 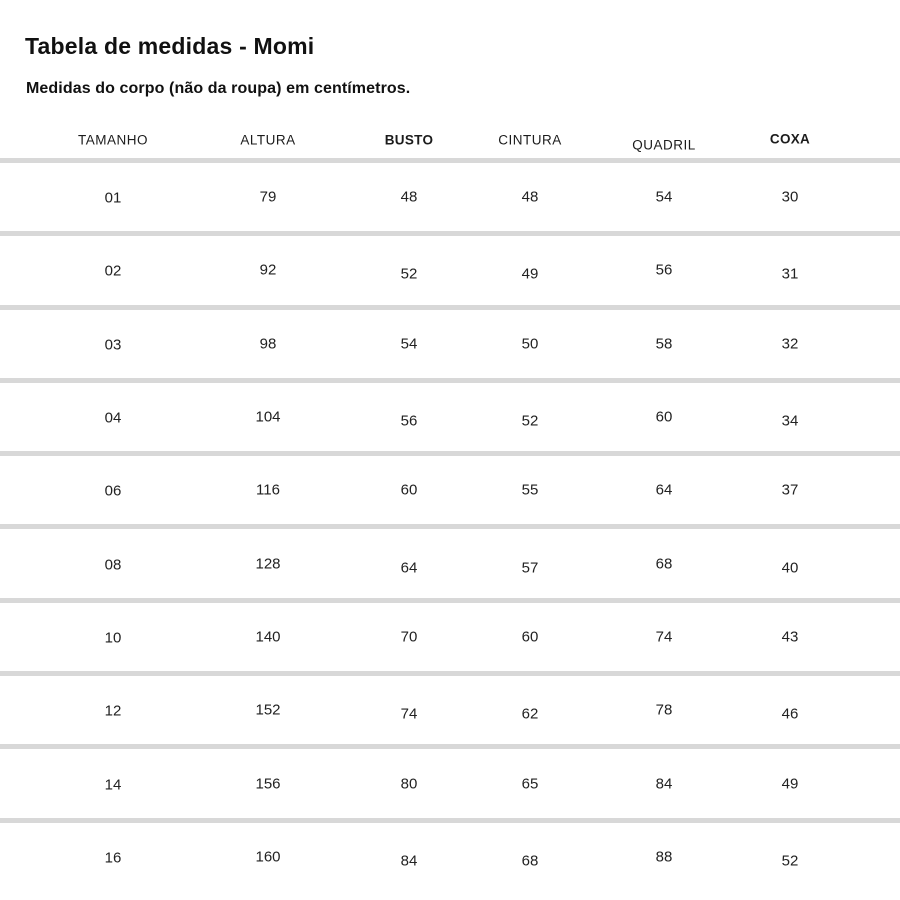 I want to click on table-row-size-04: 04 104 56 52 60 34, so click(x=450, y=414).